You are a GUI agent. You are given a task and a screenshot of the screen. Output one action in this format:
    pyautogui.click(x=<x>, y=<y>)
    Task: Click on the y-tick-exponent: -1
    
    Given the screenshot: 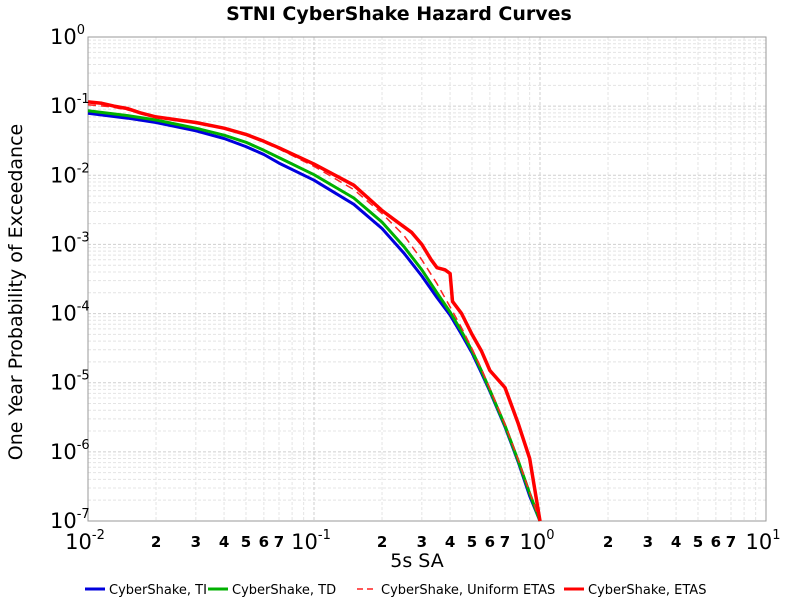 What is the action you would take?
    pyautogui.click(x=83, y=99)
    